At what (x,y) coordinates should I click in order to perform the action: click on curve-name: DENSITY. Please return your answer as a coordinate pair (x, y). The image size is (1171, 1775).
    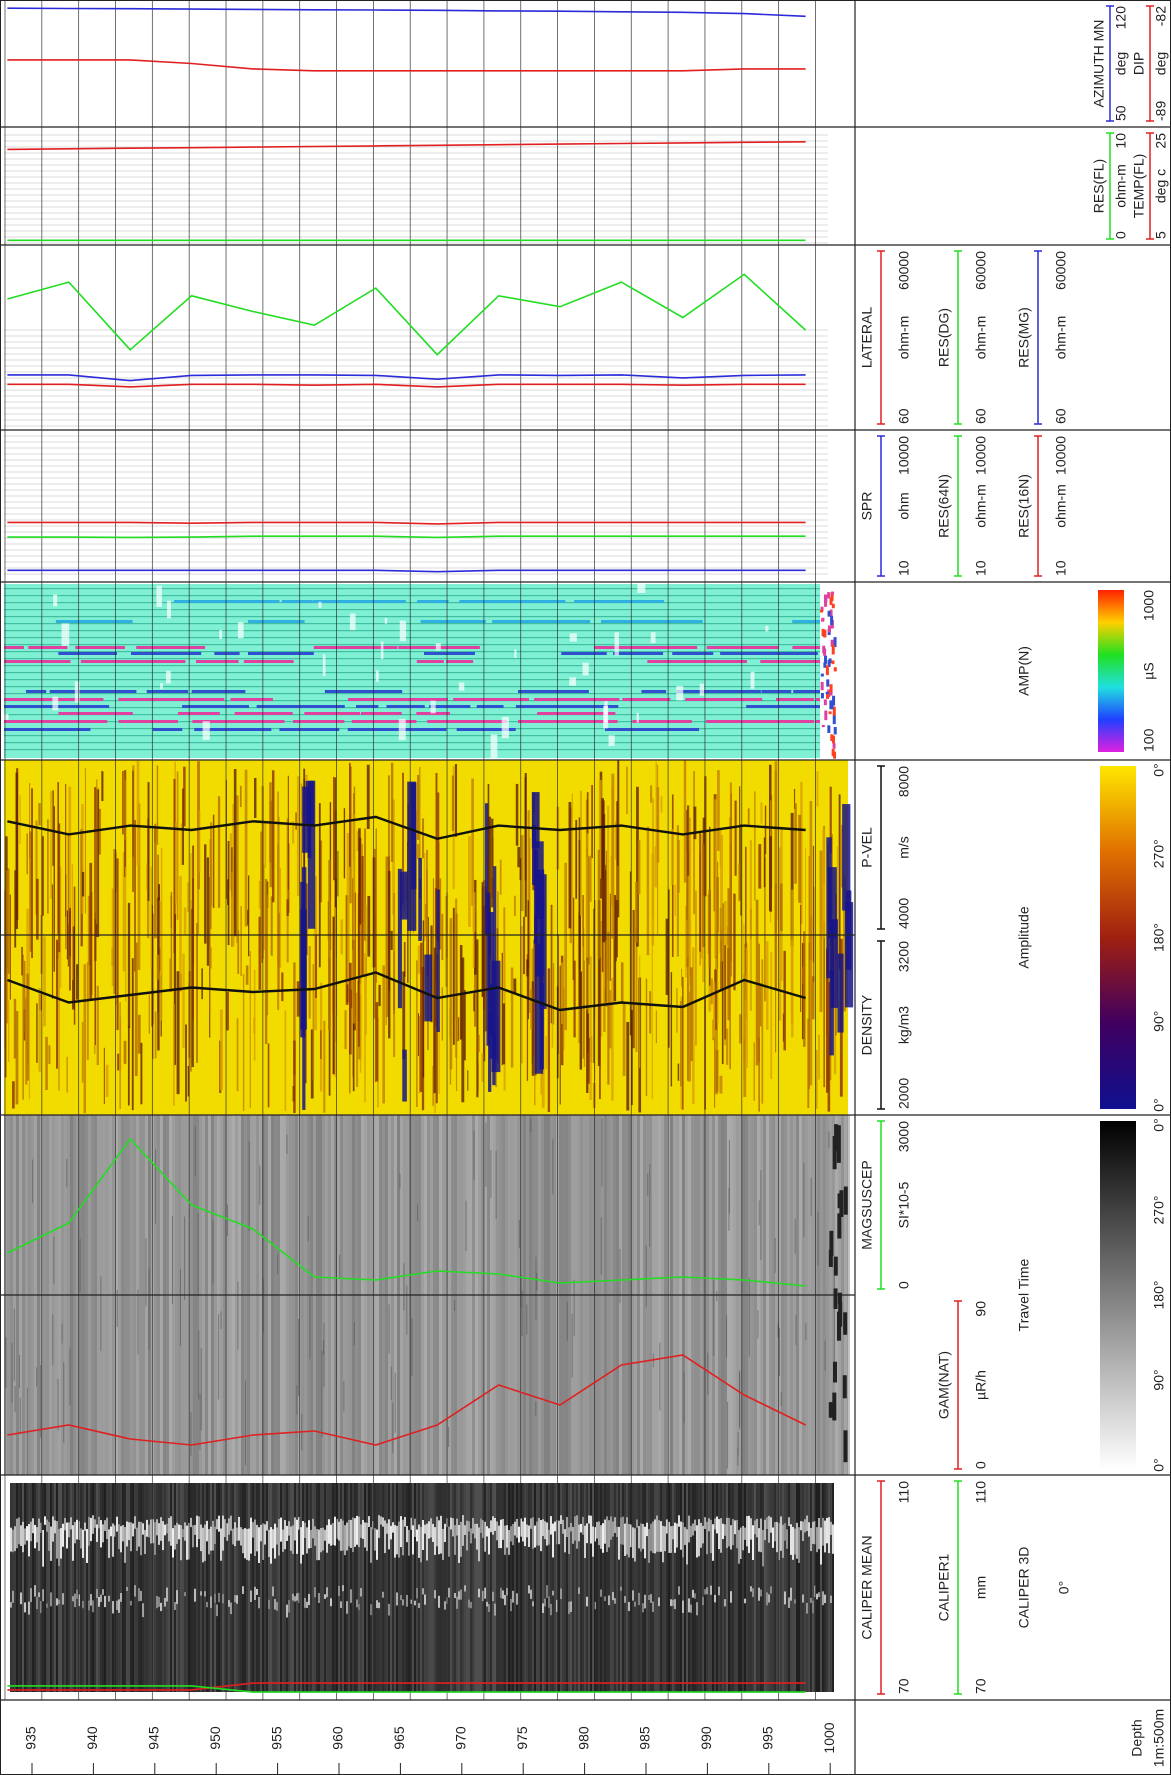
    Looking at the image, I should click on (867, 1024).